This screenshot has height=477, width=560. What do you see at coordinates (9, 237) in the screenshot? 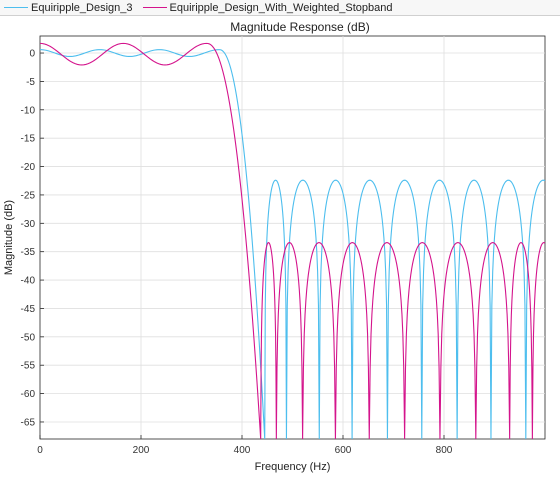
I see `y-axis-label: Magnitude (dB)` at bounding box center [9, 237].